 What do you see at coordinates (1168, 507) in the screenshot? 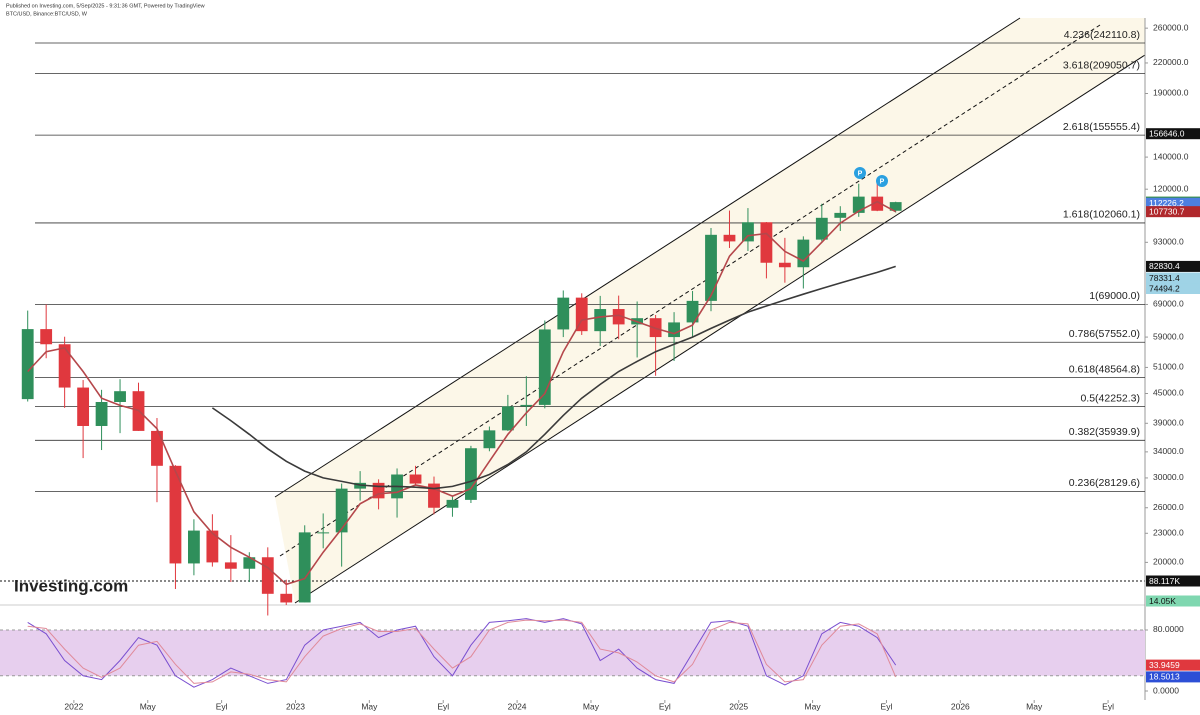
I see `y-tick-label: 26000.0` at bounding box center [1168, 507].